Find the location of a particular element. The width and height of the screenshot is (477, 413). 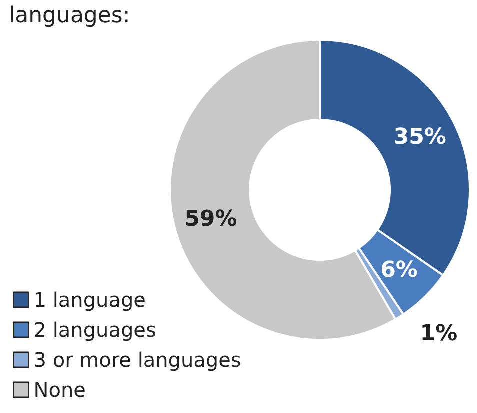

data-label: 59% is located at coordinates (211, 219).